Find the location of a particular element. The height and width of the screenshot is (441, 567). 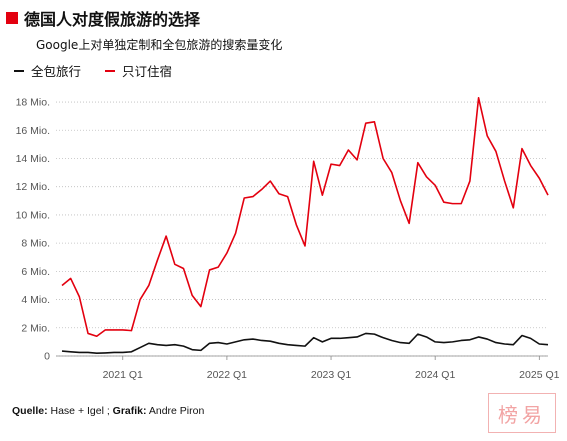

legend-label-all-inclusive: 全包旅行 is located at coordinates (56, 71).